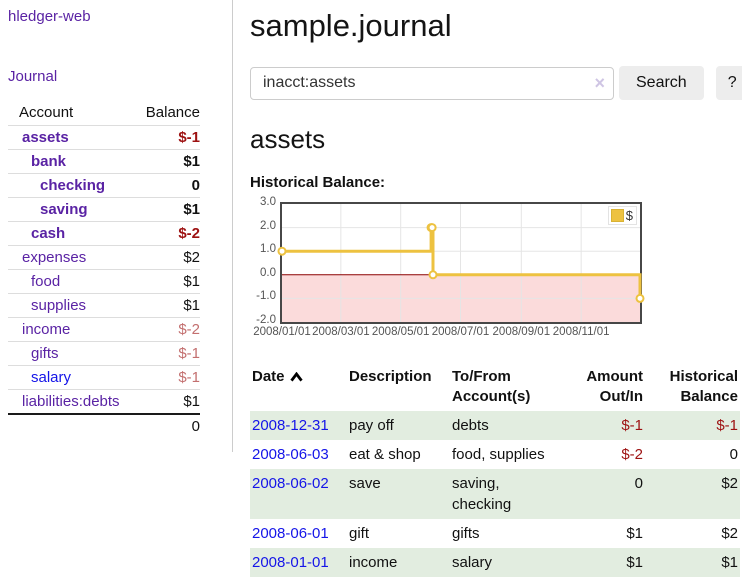 The width and height of the screenshot is (742, 582). Describe the element at coordinates (268, 225) in the screenshot. I see `y-axis-tick-label: 2.0` at that location.